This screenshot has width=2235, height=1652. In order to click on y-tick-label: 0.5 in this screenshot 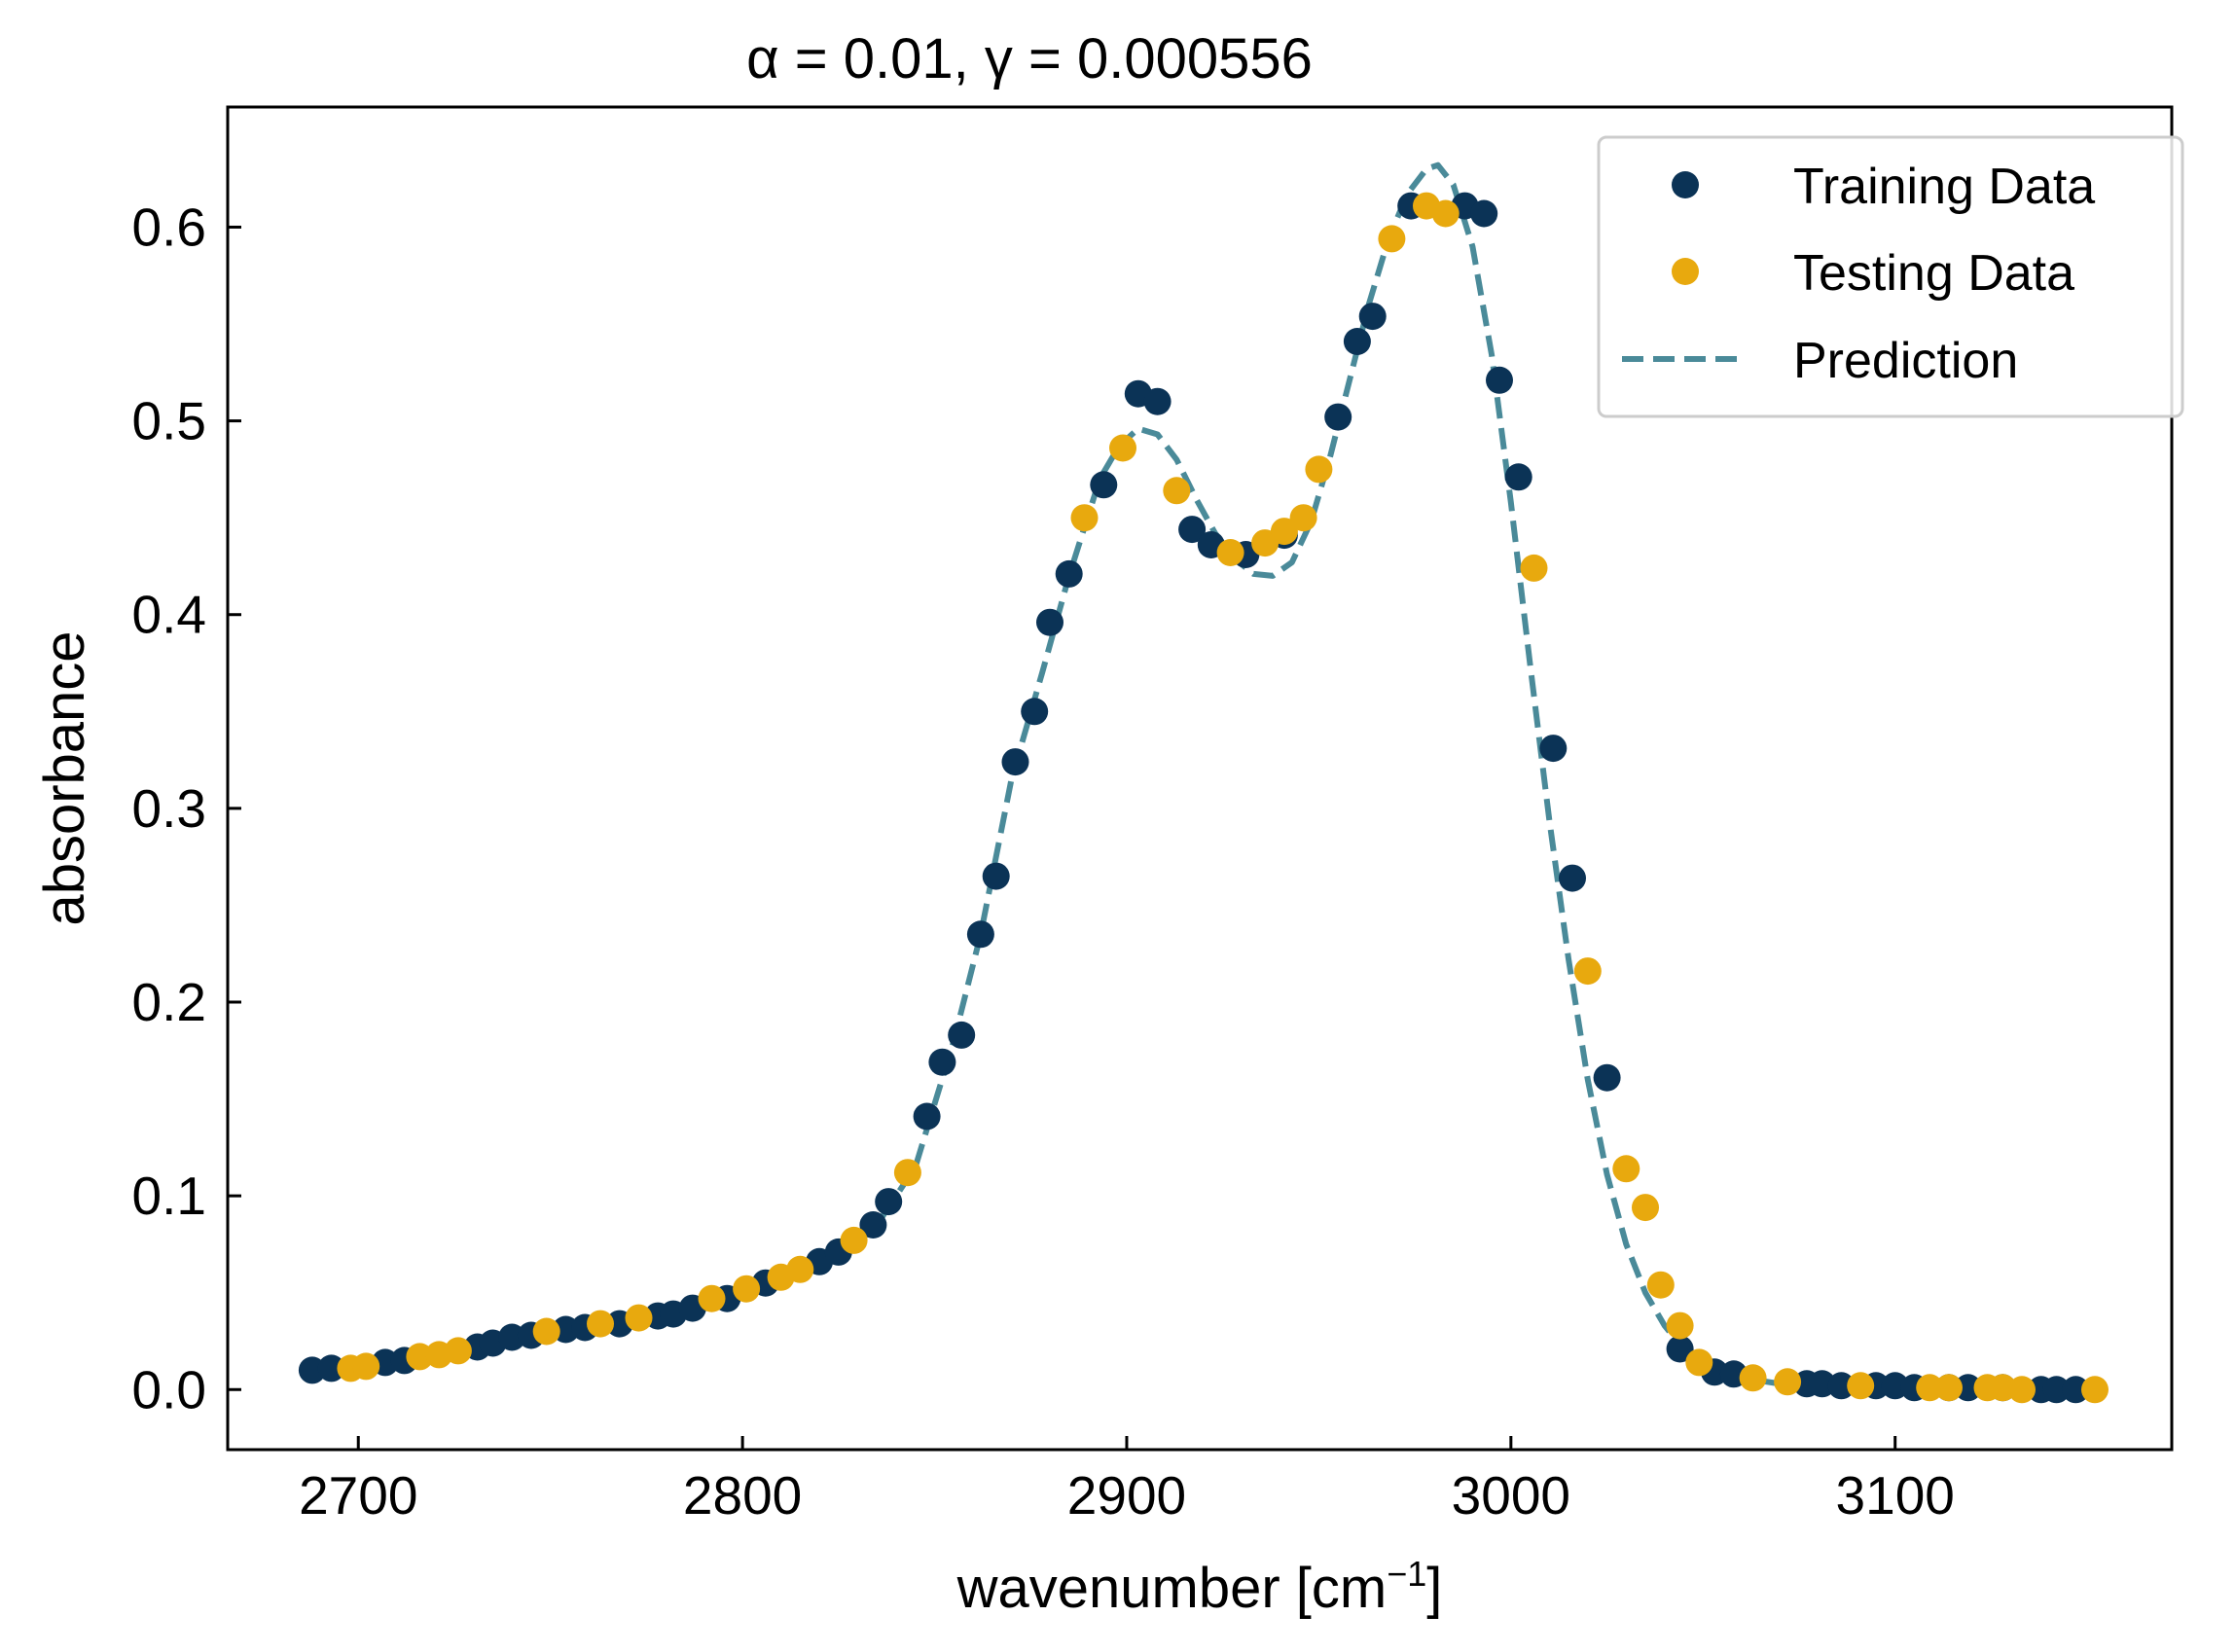, I will do `click(169, 421)`.